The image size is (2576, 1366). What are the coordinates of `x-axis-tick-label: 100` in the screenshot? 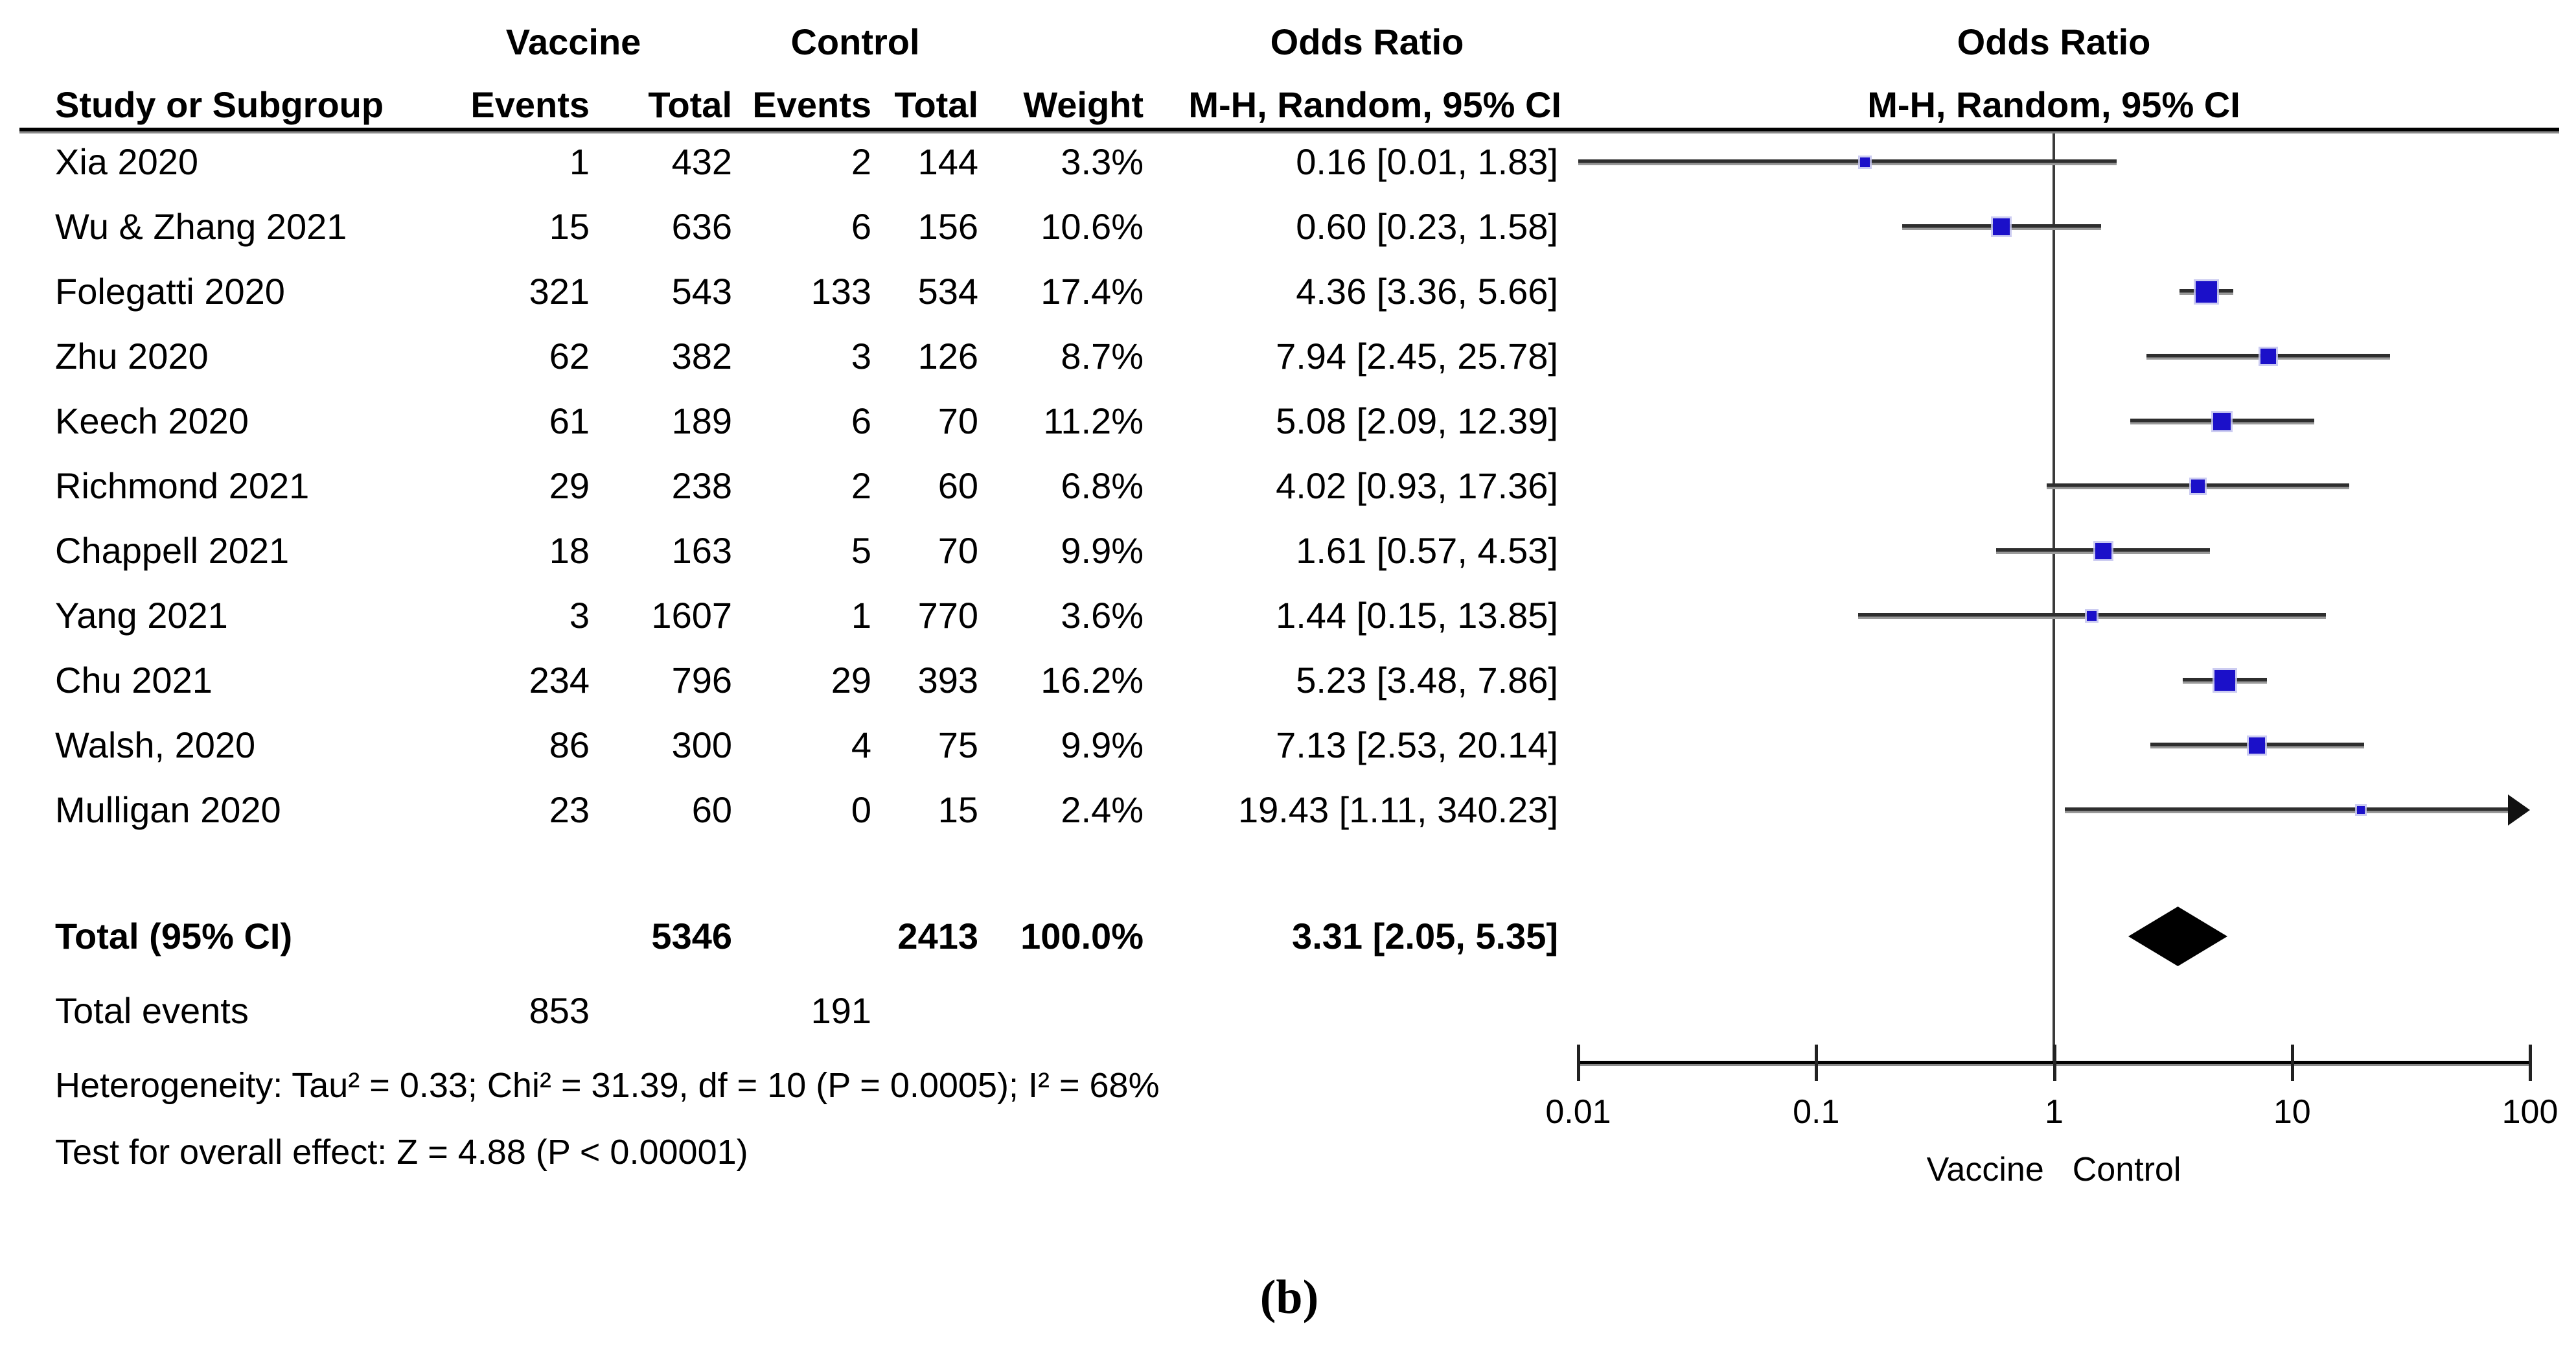 It's located at (2530, 1112).